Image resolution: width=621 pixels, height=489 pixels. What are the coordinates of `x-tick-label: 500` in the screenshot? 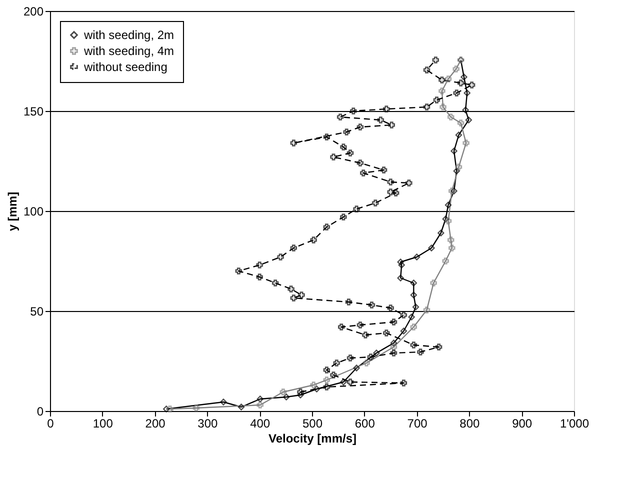 It's located at (312, 423).